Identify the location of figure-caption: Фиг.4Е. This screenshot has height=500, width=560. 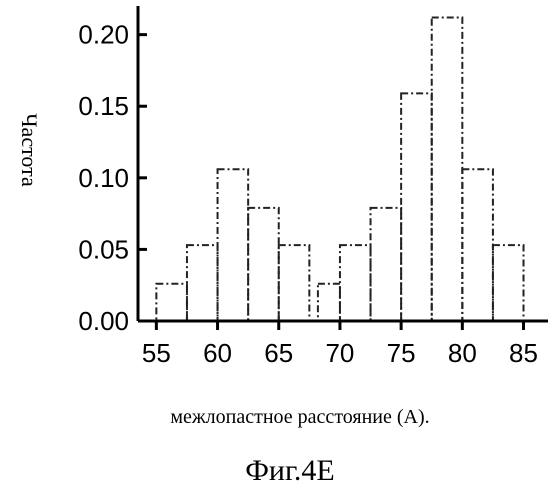
(290, 470).